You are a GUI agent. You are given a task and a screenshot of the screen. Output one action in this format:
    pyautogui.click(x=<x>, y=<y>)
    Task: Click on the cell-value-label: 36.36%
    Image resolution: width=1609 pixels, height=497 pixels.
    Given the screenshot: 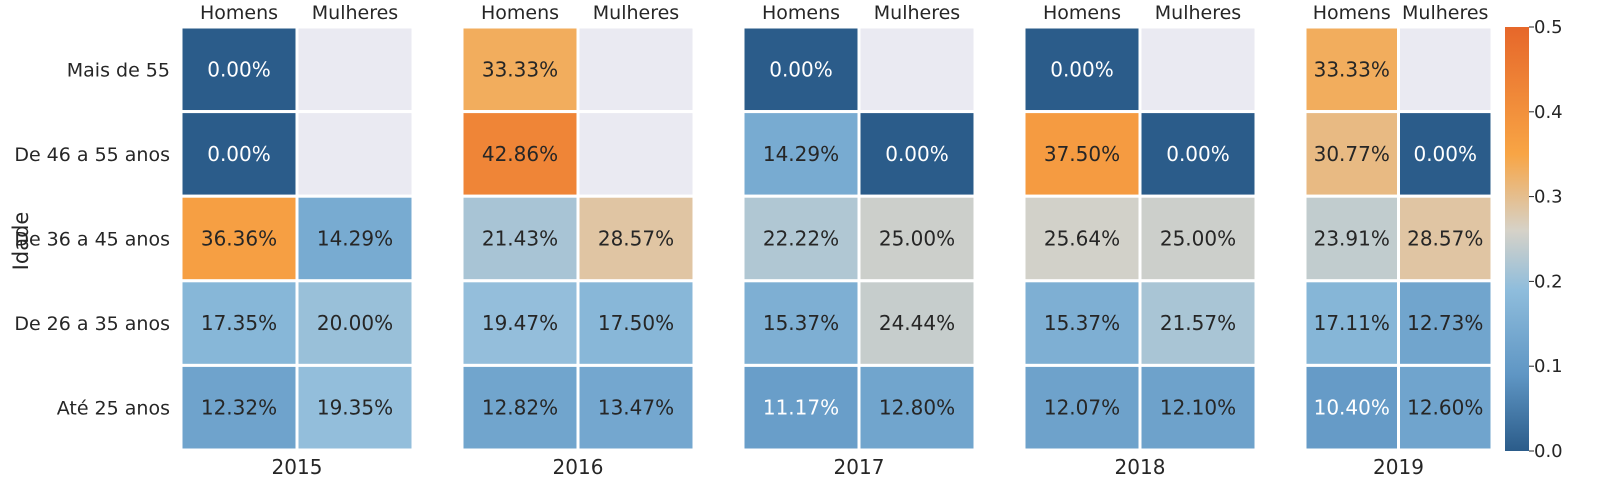 What is the action you would take?
    pyautogui.click(x=239, y=239)
    